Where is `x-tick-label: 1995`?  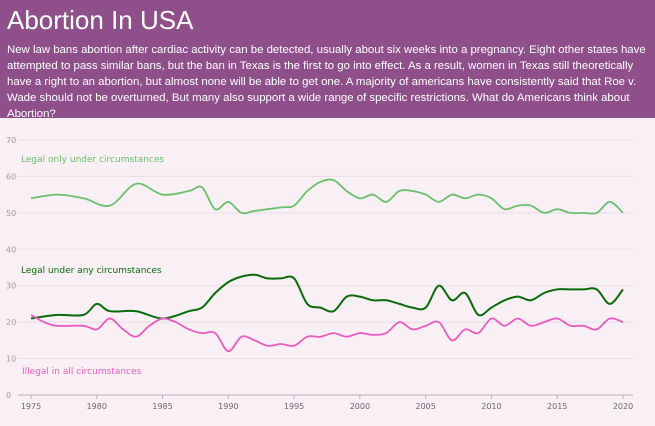 x-tick-label: 1995 is located at coordinates (294, 406).